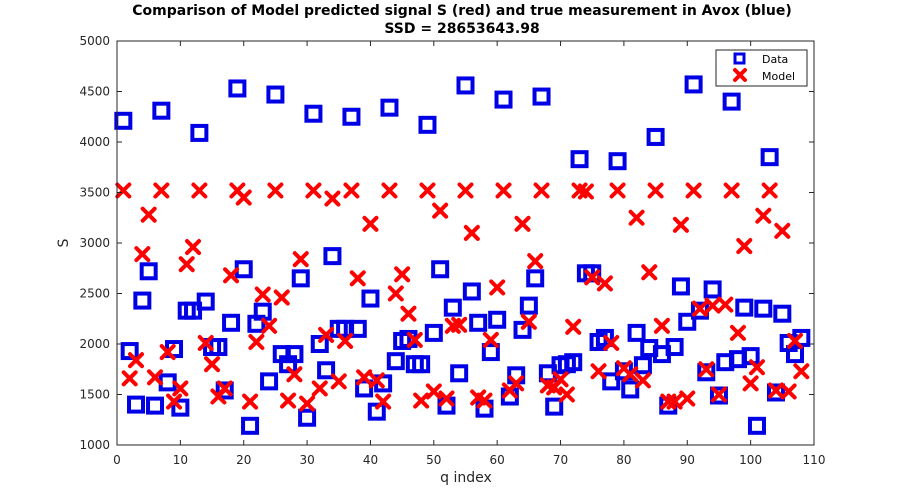 Image resolution: width=900 pixels, height=500 pixels. What do you see at coordinates (117, 460) in the screenshot?
I see `x-tick-label: 0` at bounding box center [117, 460].